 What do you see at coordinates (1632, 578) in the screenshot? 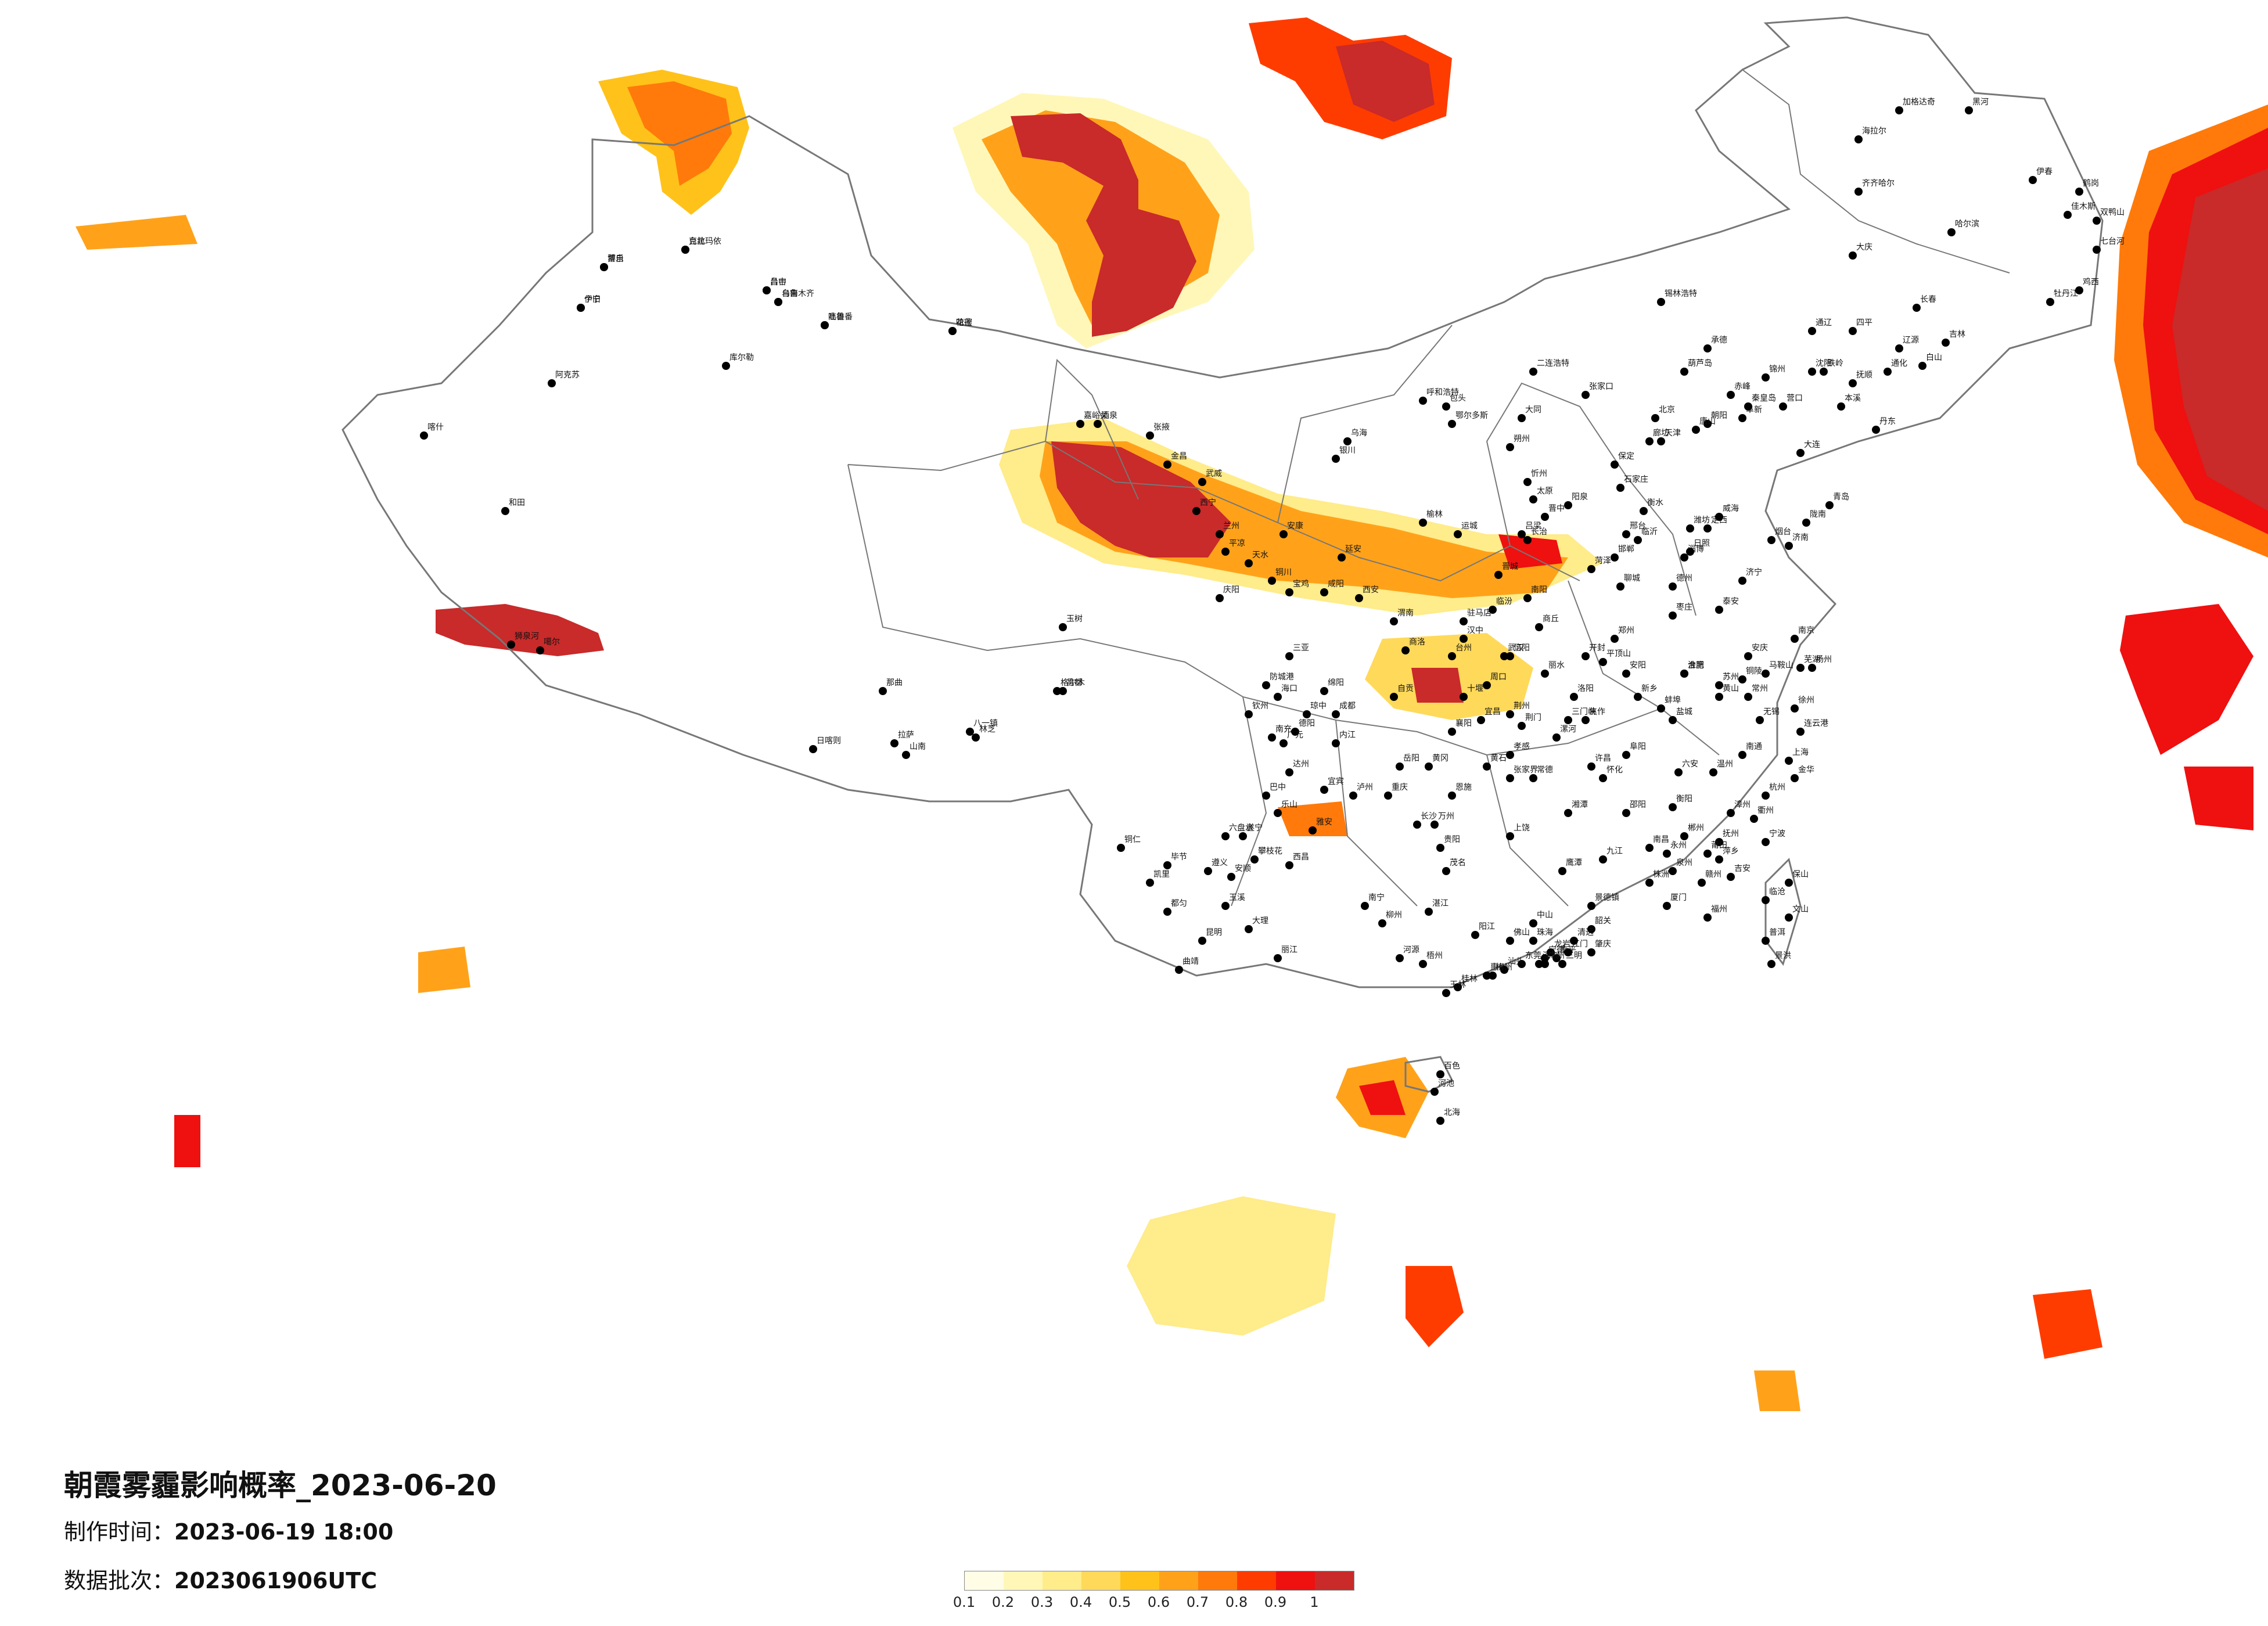
I see `city-label: 聊城` at bounding box center [1632, 578].